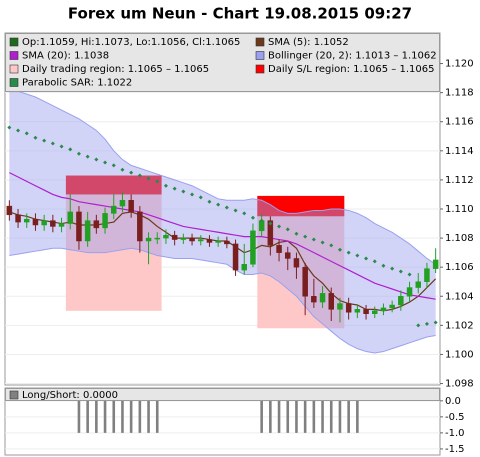  I want to click on y-tick-label: 1.112, so click(459, 180).